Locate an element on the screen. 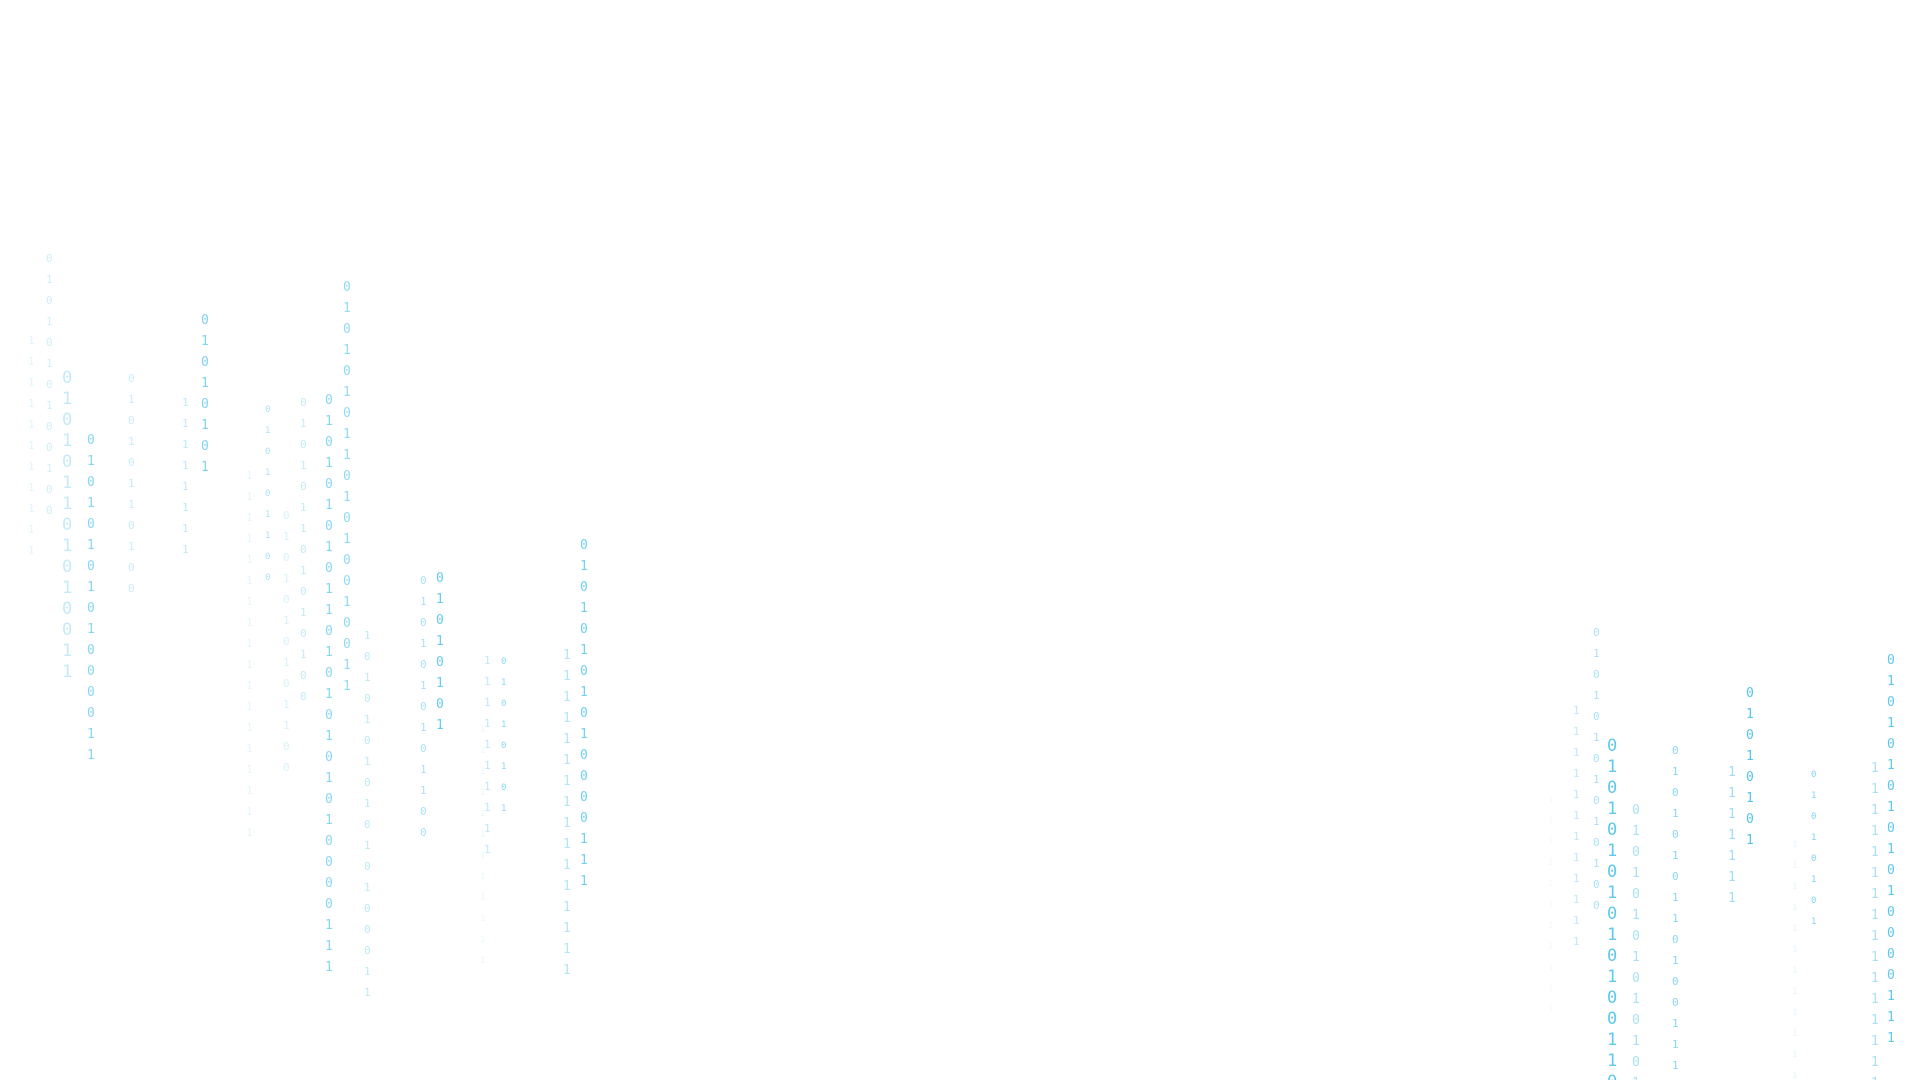 Image resolution: width=1920 pixels, height=1080 pixels. binary-column: 1 1 1 1 1 1 1 1 1 1 1 1 is located at coordinates (482, 846).